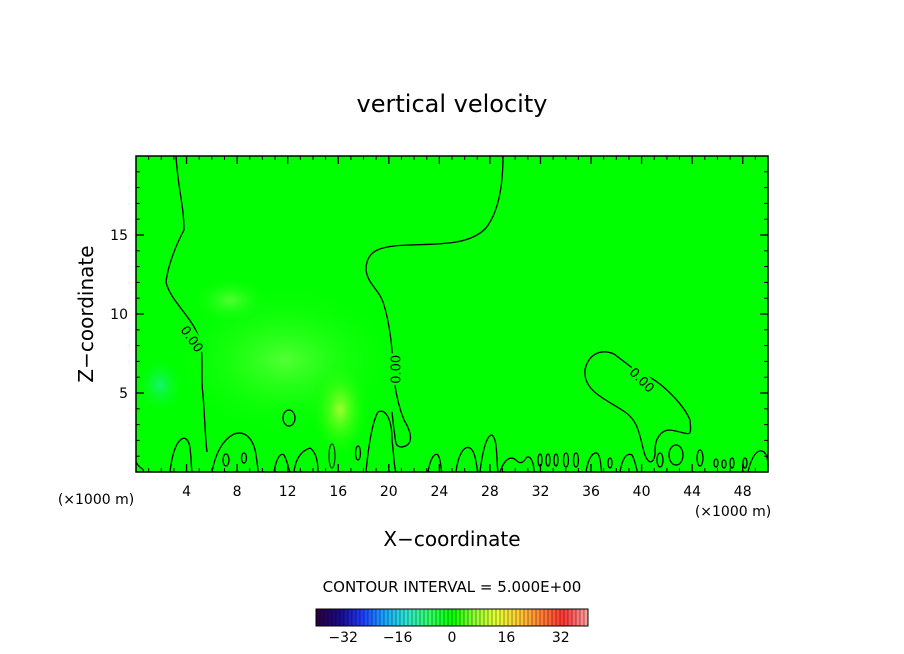  What do you see at coordinates (119, 236) in the screenshot?
I see `y-tick-label: 15` at bounding box center [119, 236].